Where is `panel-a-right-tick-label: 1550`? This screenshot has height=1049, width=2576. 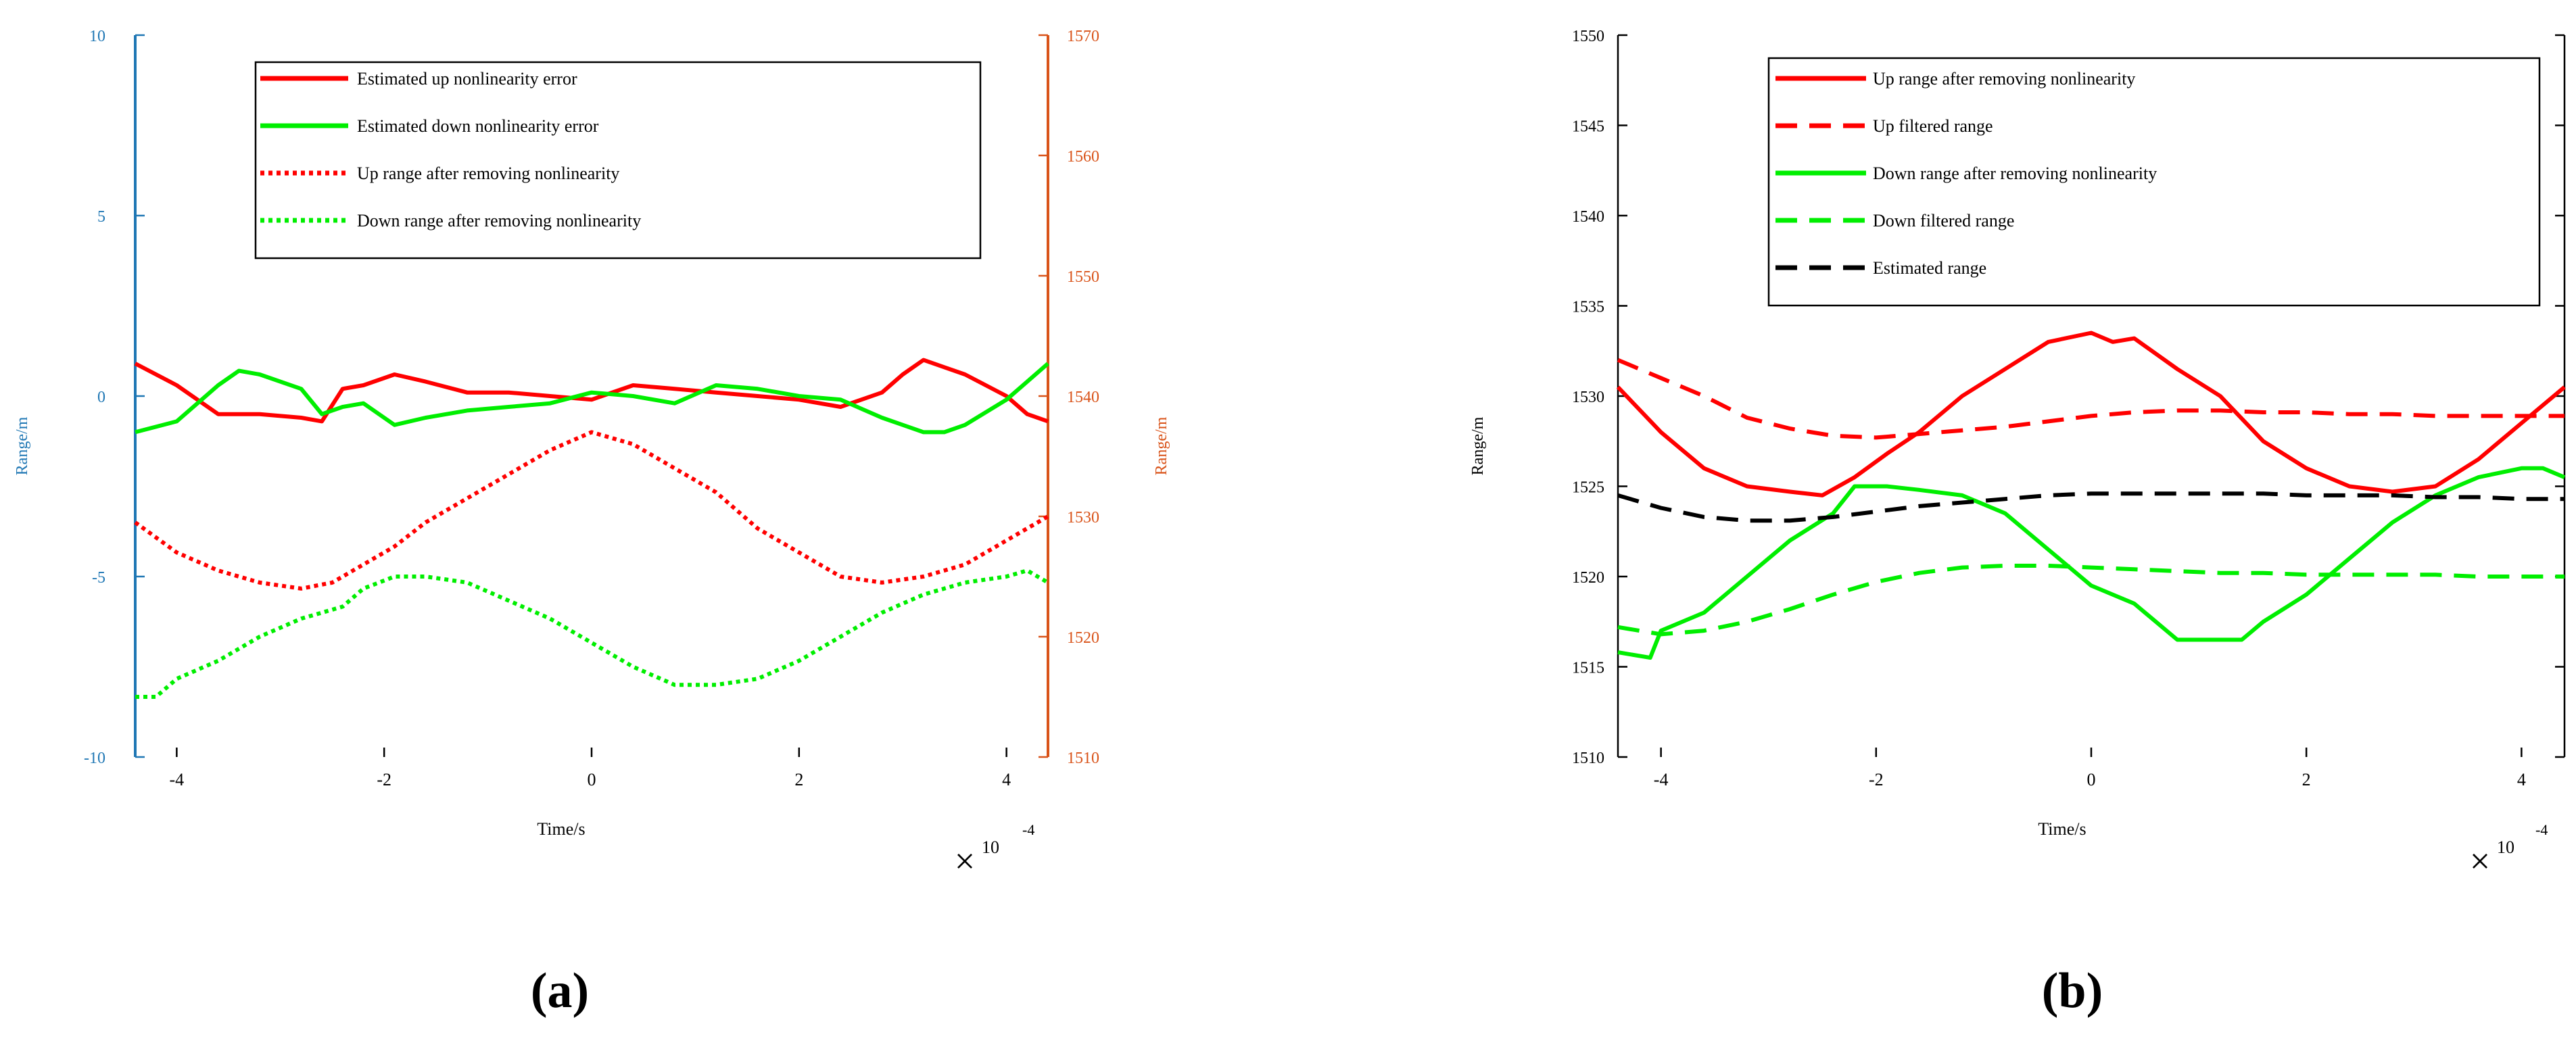 panel-a-right-tick-label: 1550 is located at coordinates (1083, 277).